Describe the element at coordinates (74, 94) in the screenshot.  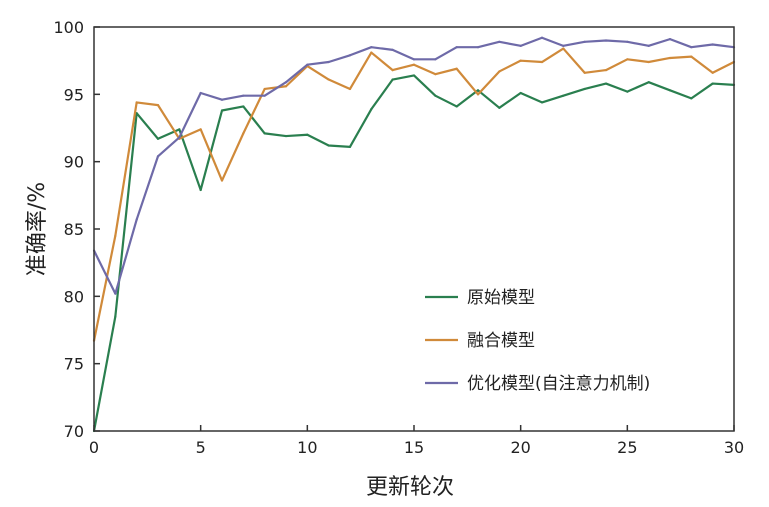
I see `y-tick-label: 95` at that location.